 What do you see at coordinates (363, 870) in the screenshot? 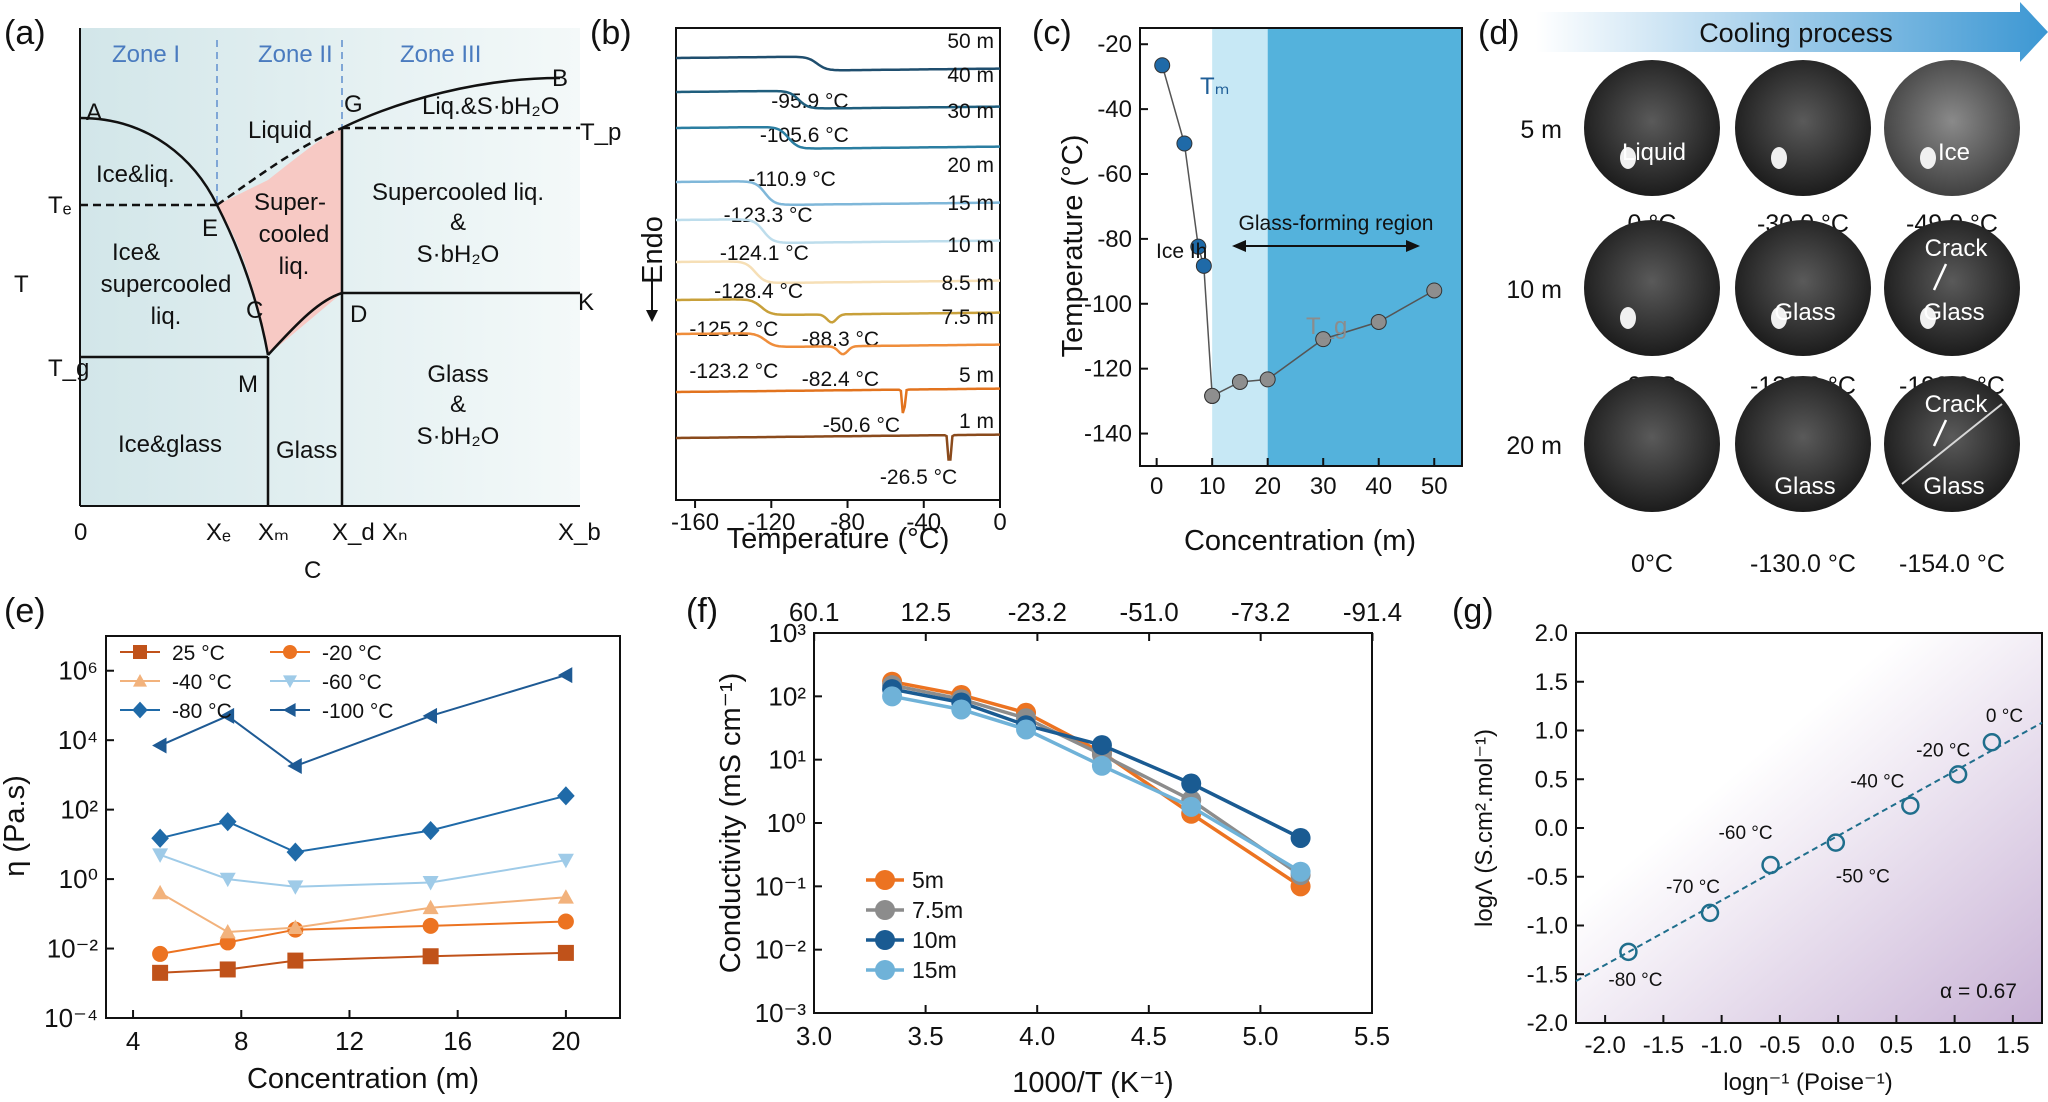
I see `viscosity-series-line` at bounding box center [363, 870].